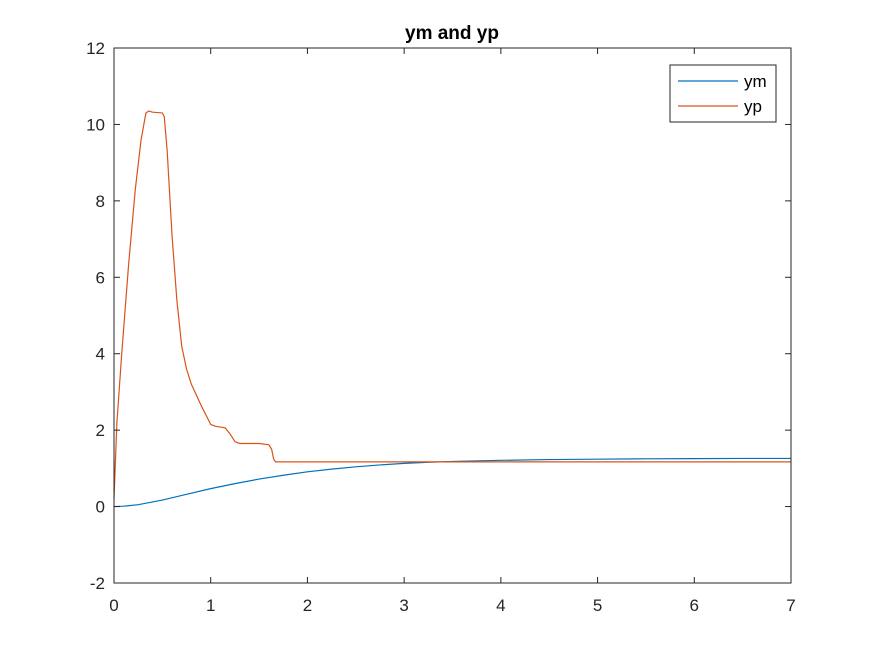 This screenshot has height=661, width=875. What do you see at coordinates (100, 507) in the screenshot?
I see `y-tick-label: 0` at bounding box center [100, 507].